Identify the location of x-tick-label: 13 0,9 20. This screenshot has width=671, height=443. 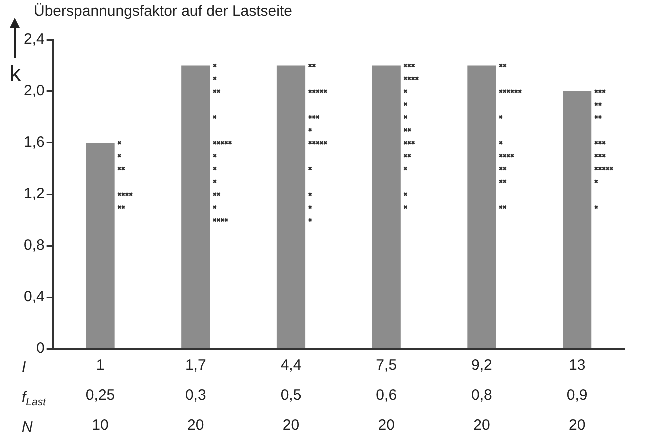
(577, 395).